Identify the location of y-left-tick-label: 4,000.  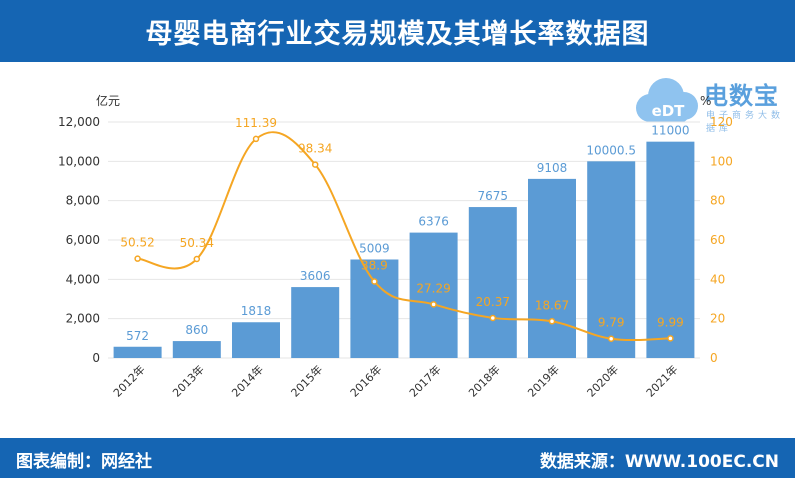
(83, 279).